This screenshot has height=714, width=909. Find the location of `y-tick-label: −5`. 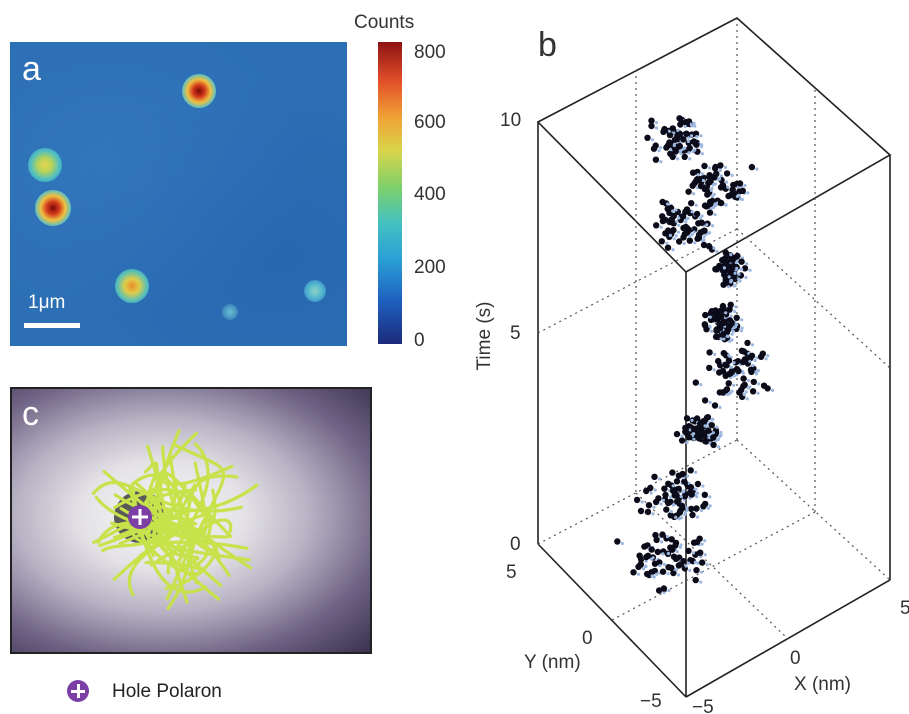

y-tick-label: −5 is located at coordinates (651, 701).